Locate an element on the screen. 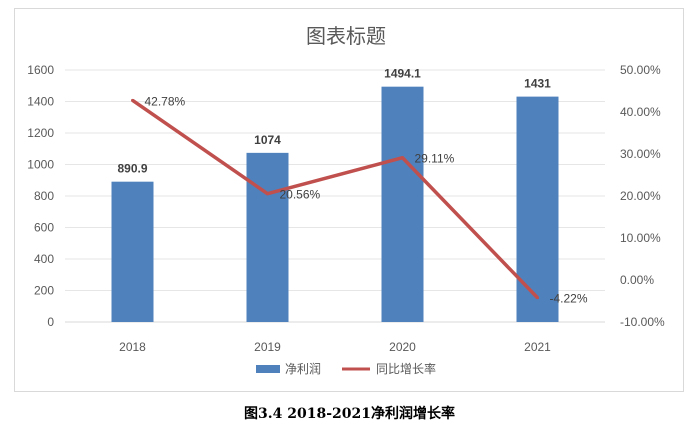 The image size is (699, 431). chart-title: 图表标题 is located at coordinates (346, 36).